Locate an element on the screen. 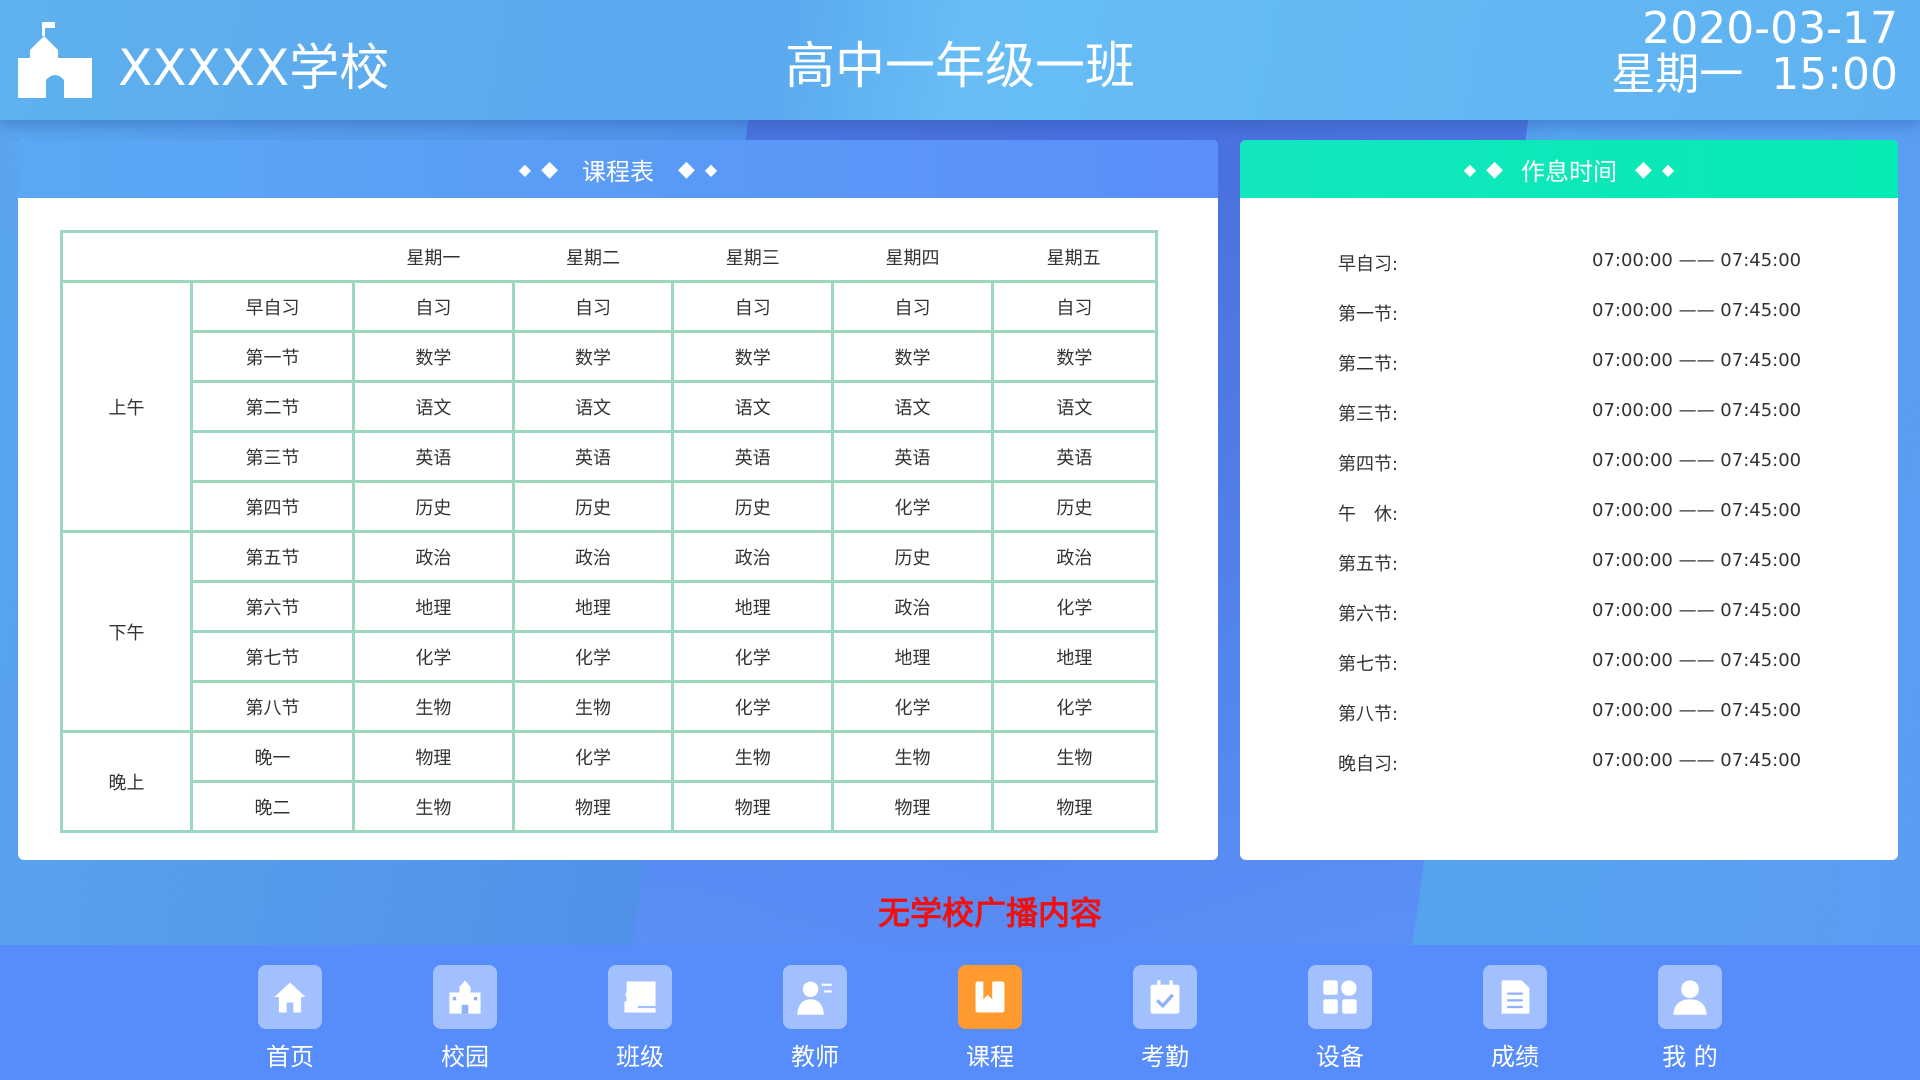  period-cell: 晚一 is located at coordinates (272, 756).